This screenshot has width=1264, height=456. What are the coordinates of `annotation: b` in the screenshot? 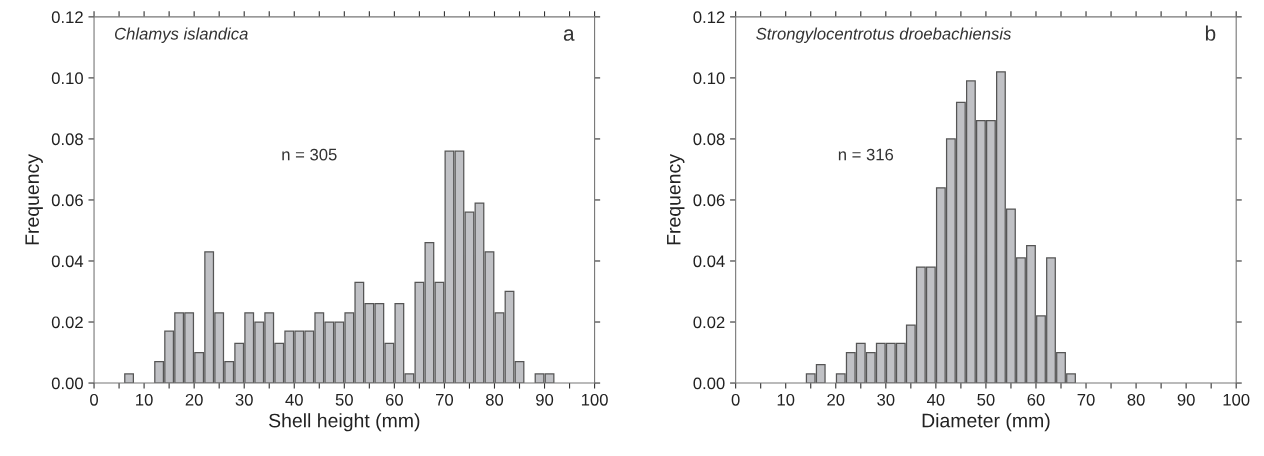 It's located at (1210, 33).